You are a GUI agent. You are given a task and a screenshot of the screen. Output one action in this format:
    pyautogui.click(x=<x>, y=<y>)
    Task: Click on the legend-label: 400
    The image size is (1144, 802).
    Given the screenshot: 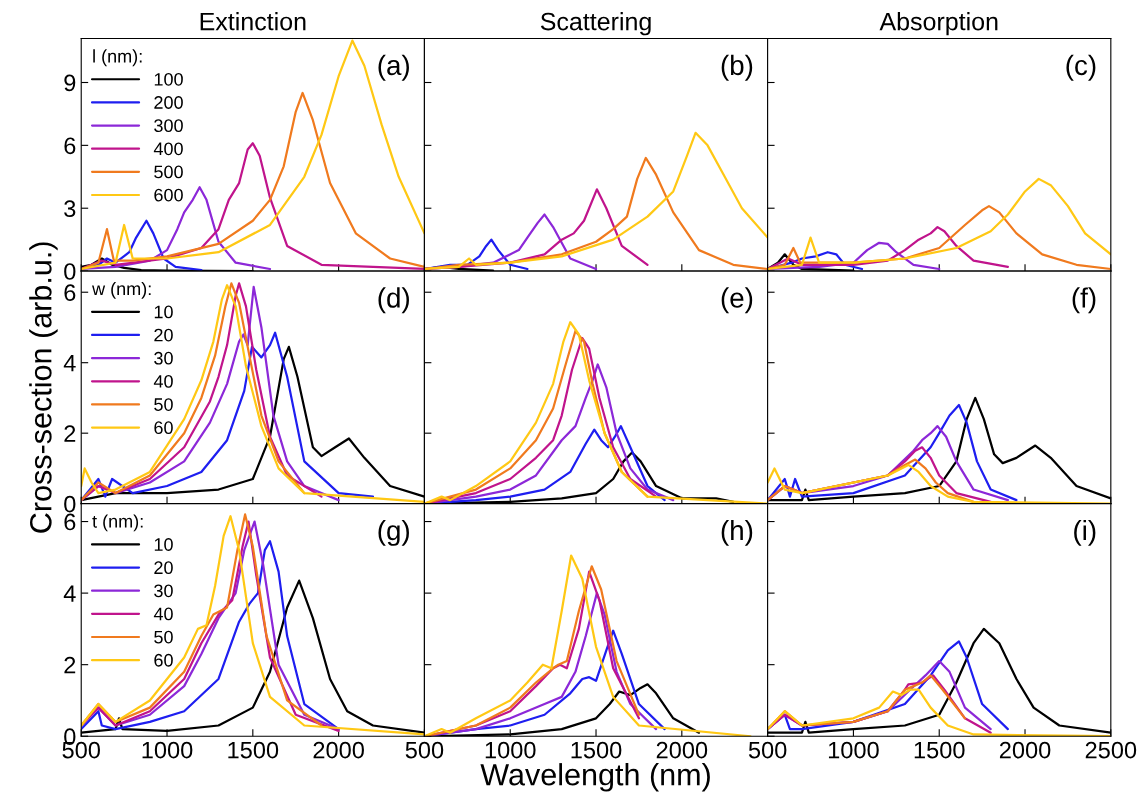 What is the action you would take?
    pyautogui.click(x=168, y=149)
    